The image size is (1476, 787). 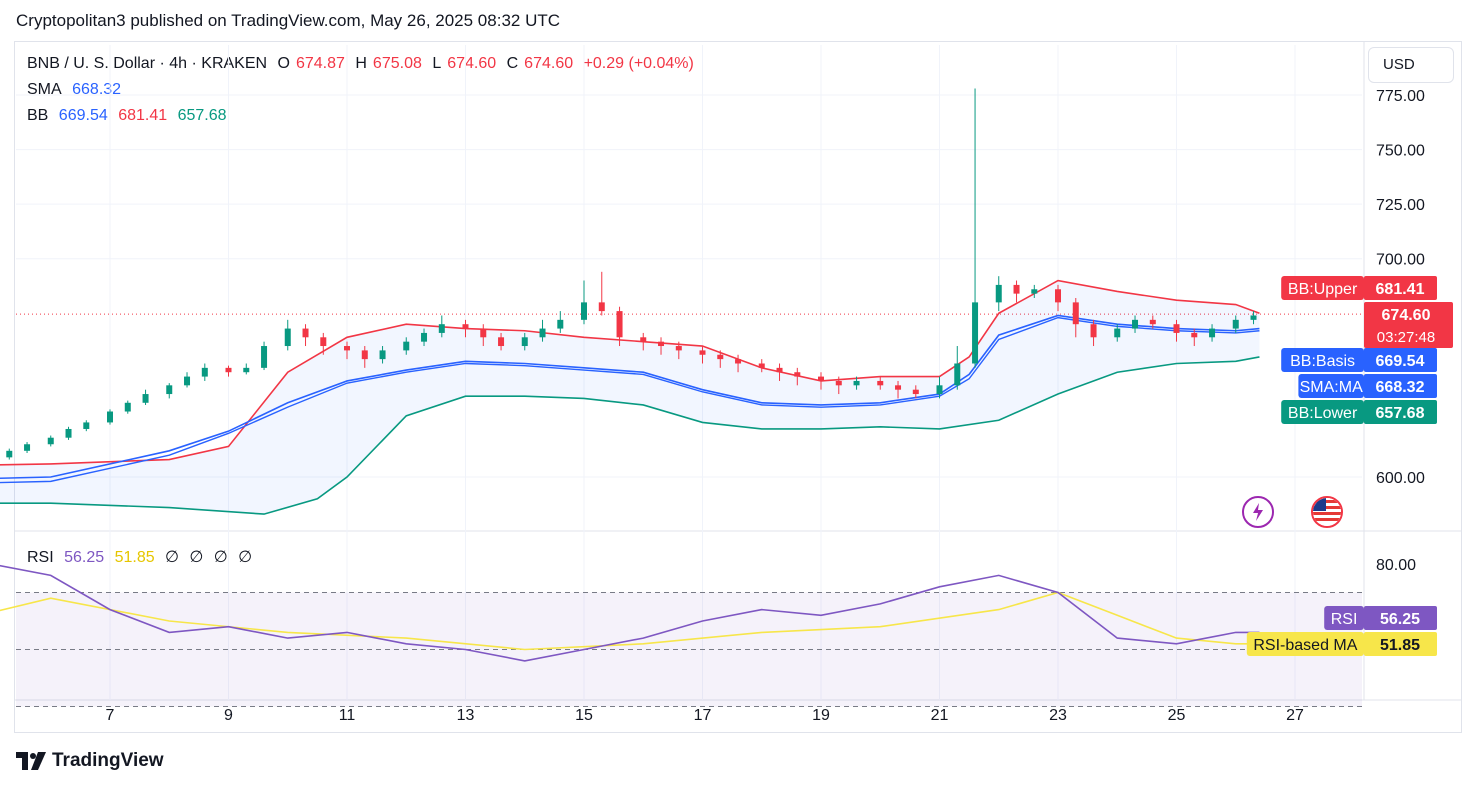 What do you see at coordinates (84, 557) in the screenshot?
I see `rsi-value: 56.25` at bounding box center [84, 557].